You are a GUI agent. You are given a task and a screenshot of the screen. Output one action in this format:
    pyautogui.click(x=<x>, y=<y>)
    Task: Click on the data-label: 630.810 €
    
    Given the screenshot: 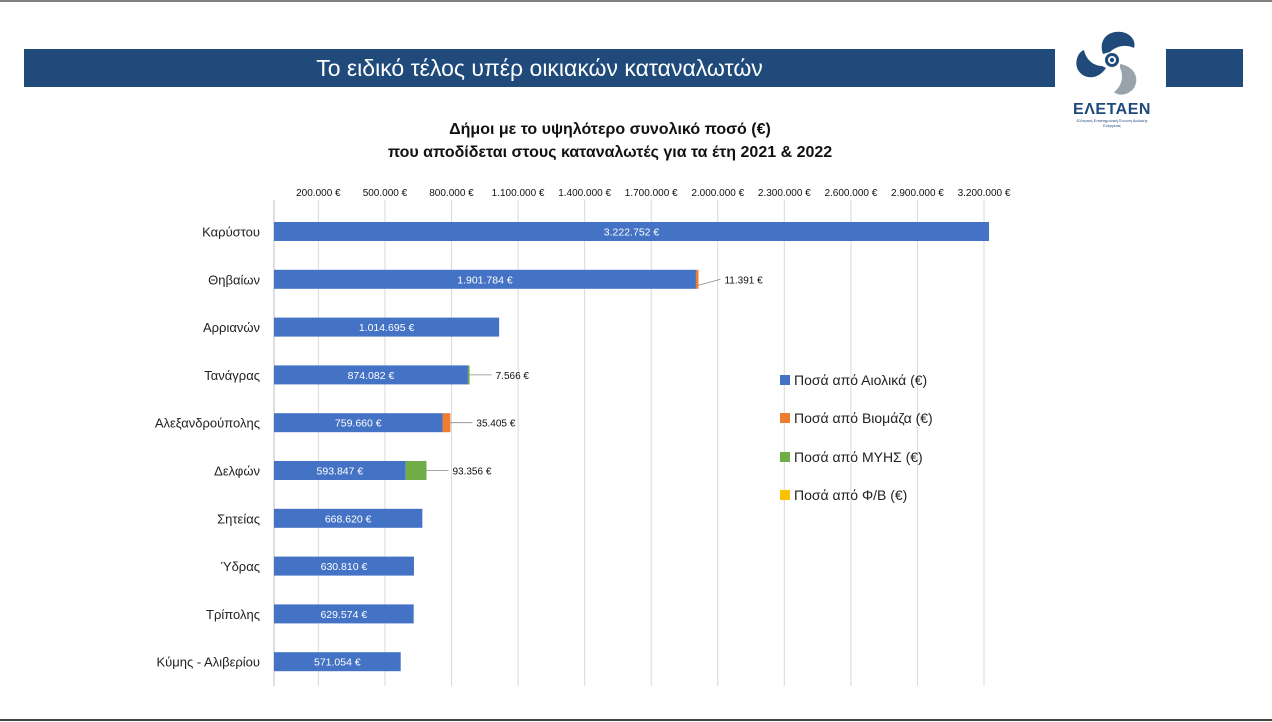 What is the action you would take?
    pyautogui.click(x=344, y=567)
    